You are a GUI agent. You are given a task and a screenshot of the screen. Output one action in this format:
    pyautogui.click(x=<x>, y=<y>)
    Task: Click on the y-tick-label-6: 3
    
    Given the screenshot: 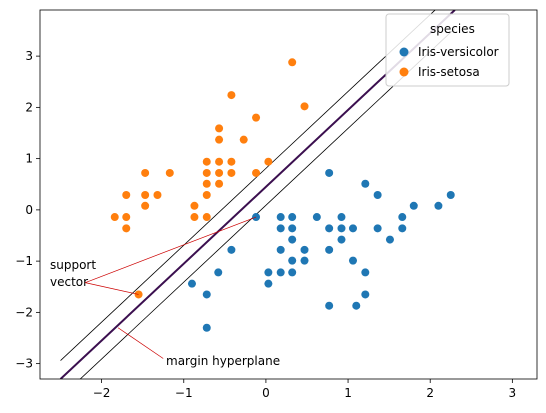 What is the action you would take?
    pyautogui.click(x=29, y=56)
    